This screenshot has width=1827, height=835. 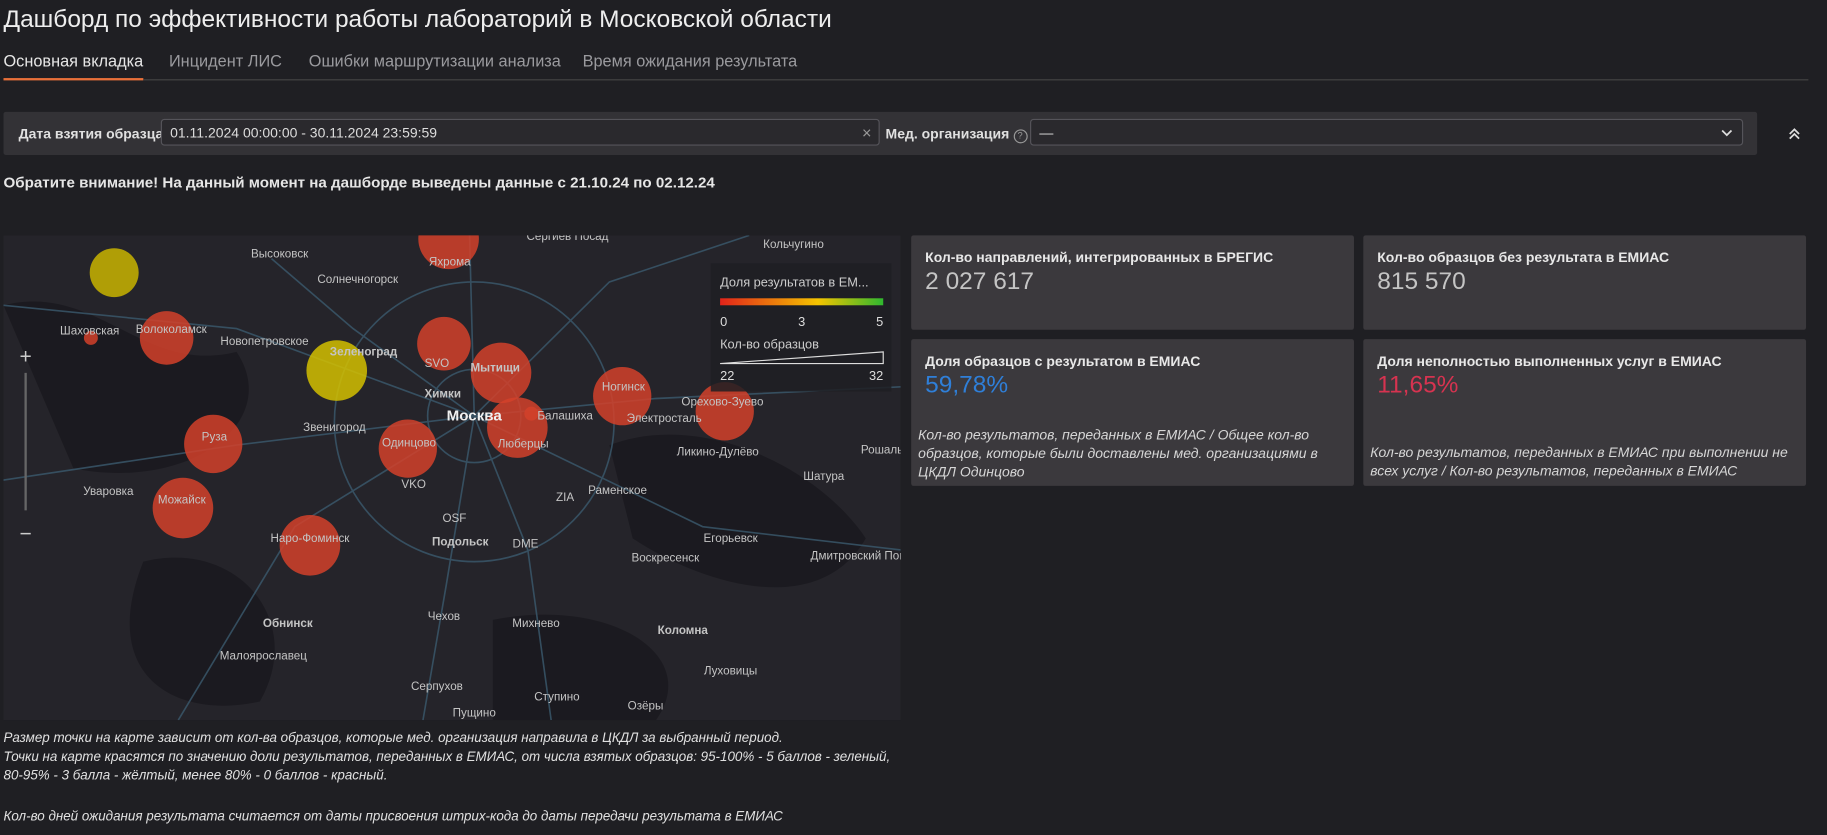 What do you see at coordinates (793, 244) in the screenshot?
I see `place-label: Кольчугино` at bounding box center [793, 244].